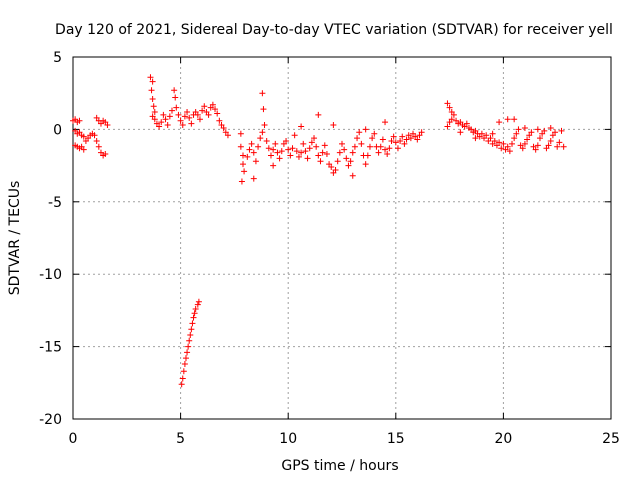 This screenshot has height=480, width=640. Describe the element at coordinates (50, 348) in the screenshot. I see `y-tick-label: -15` at that location.